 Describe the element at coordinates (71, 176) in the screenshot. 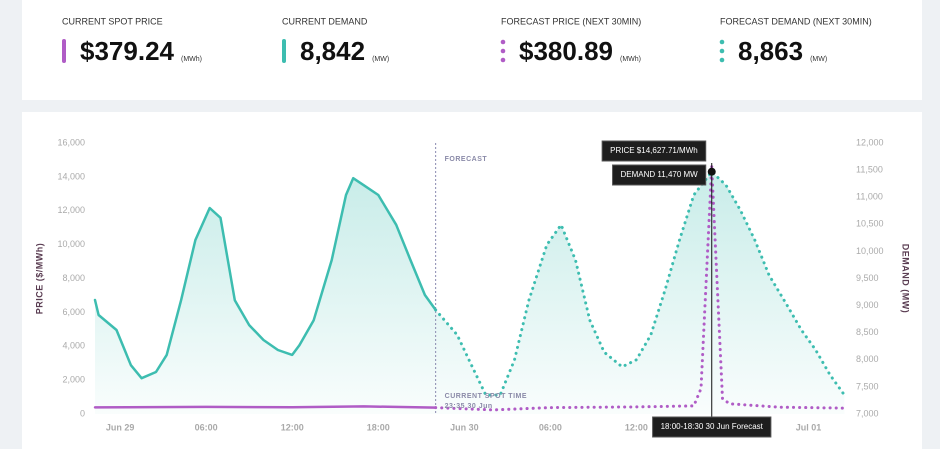

I see `y-tick-label: 14,000` at that location.